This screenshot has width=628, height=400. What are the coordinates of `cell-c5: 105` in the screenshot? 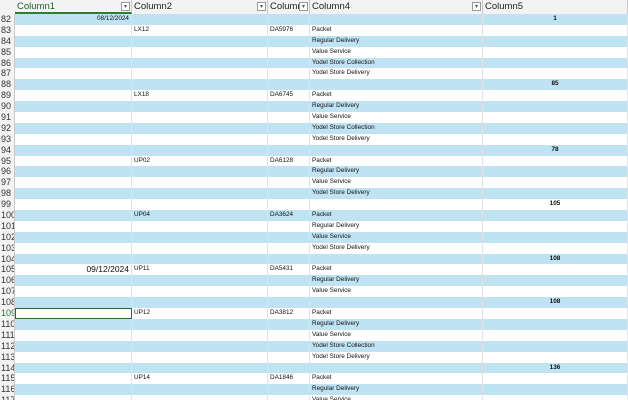 It's located at (555, 205).